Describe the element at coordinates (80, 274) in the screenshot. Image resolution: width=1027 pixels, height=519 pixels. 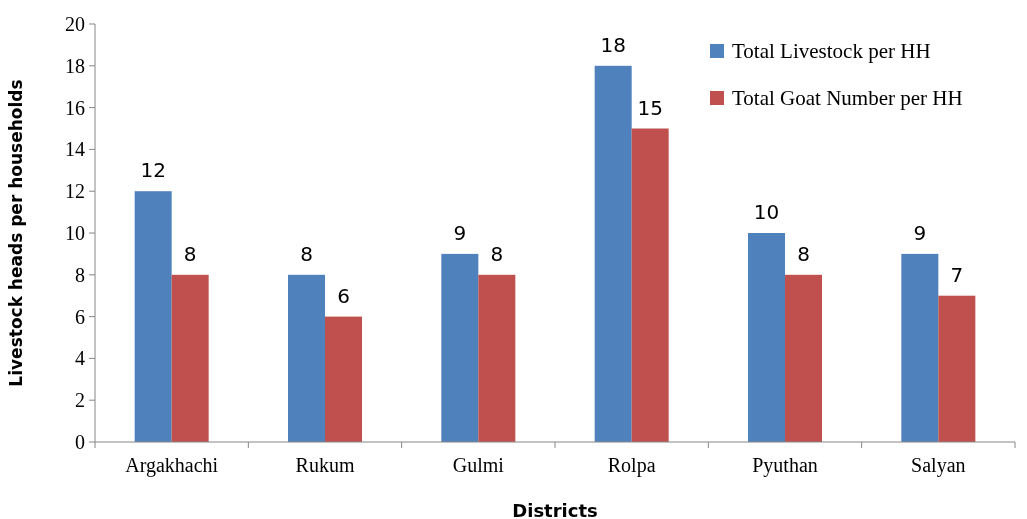
I see `y-tick-label: 8` at that location.